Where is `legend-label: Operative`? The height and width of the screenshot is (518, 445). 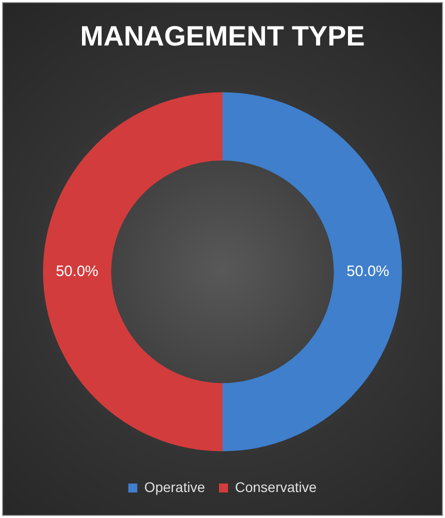
legend-label: Operative is located at coordinates (175, 486).